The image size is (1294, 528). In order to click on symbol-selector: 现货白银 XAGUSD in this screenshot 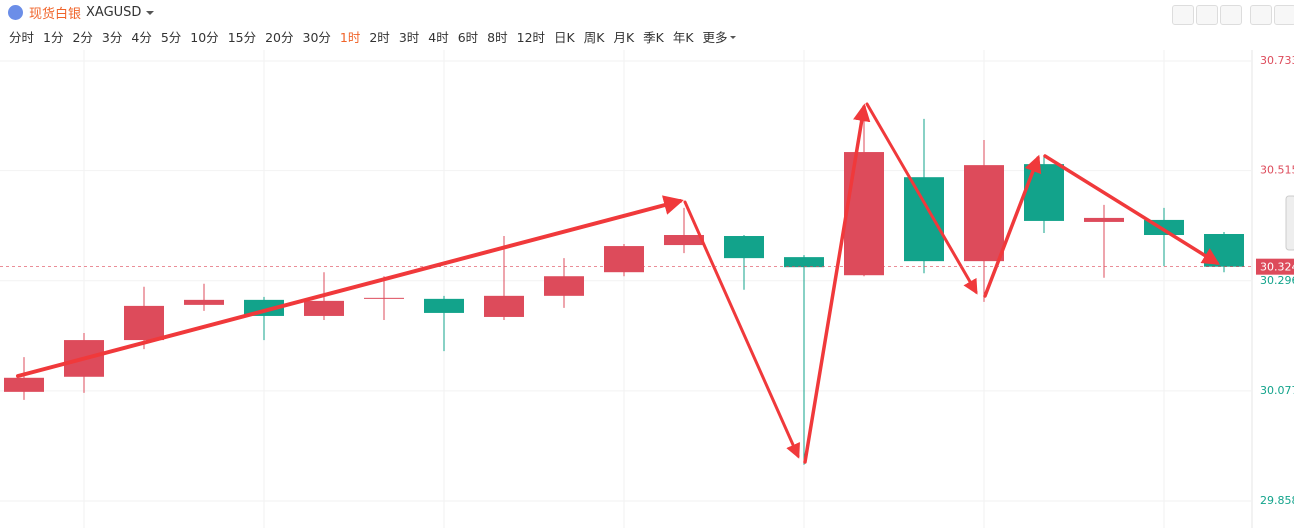, I will do `click(81, 12)`.